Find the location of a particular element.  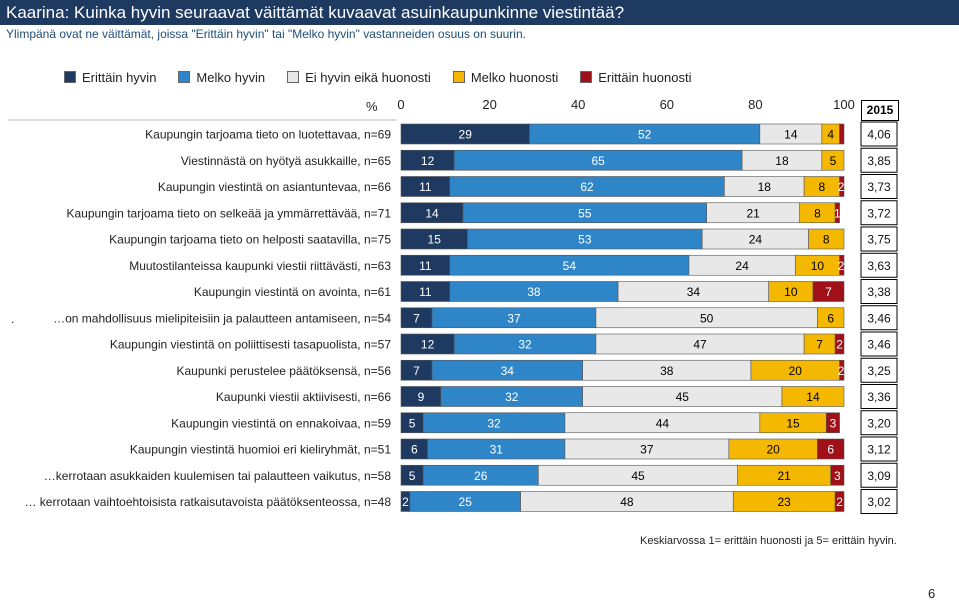

data-label: 37 is located at coordinates (647, 450).